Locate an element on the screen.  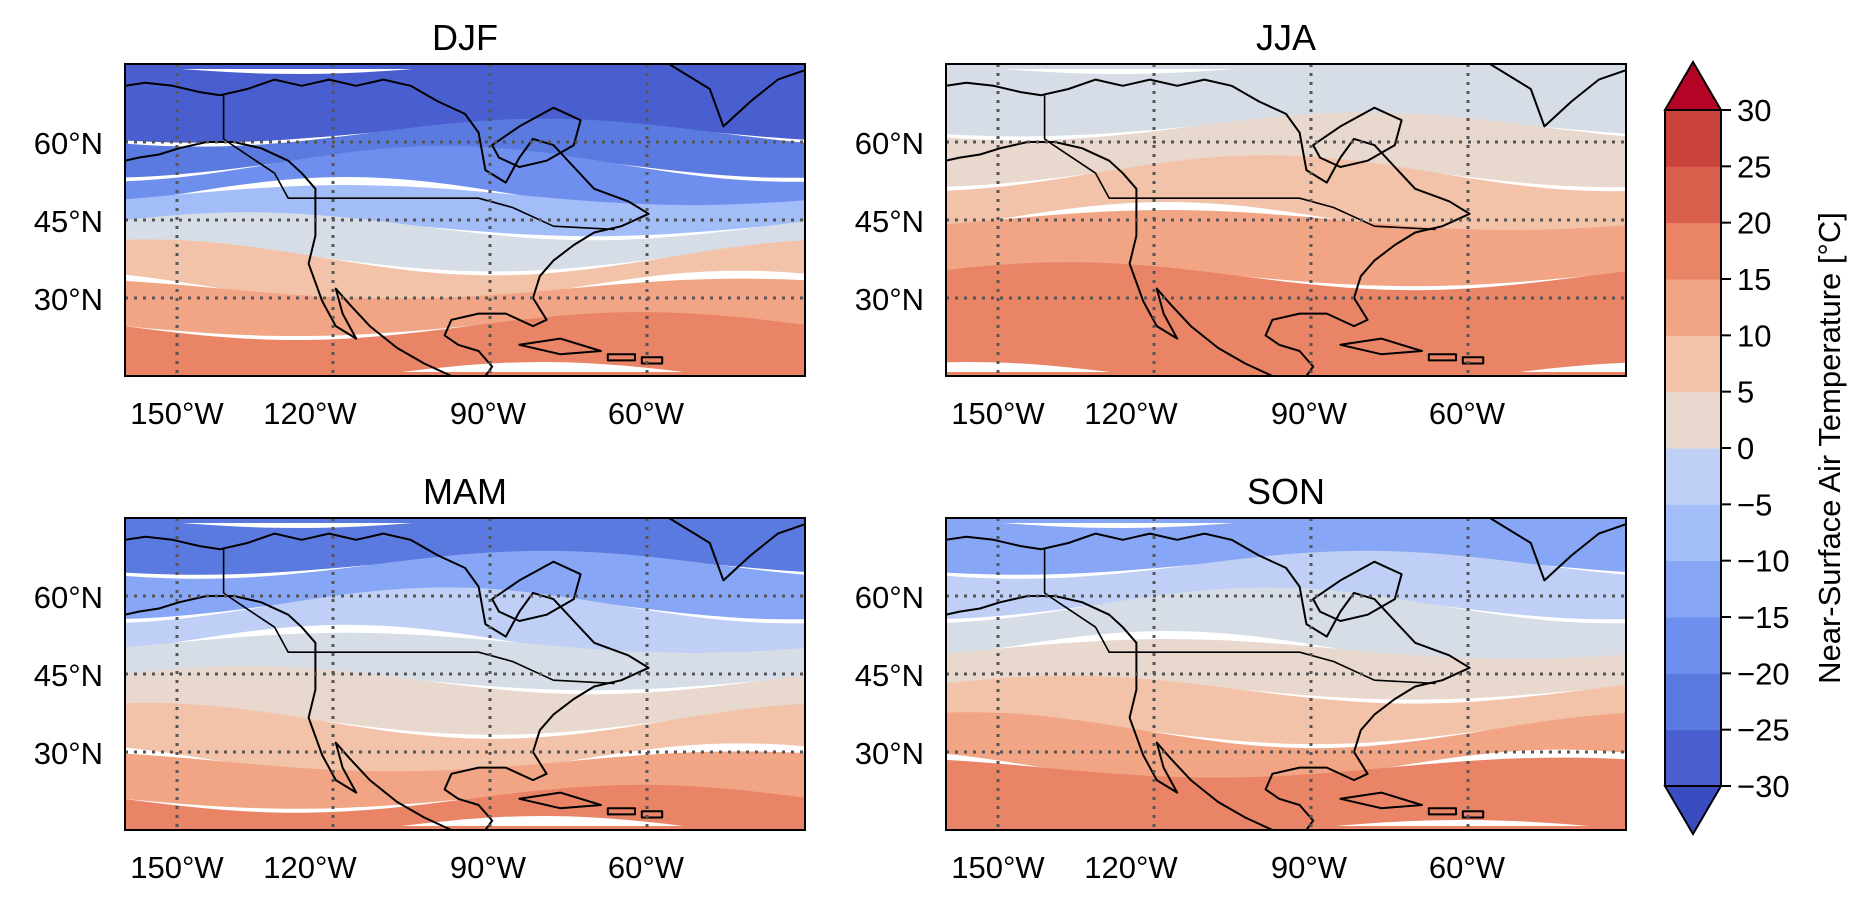
colorbar-tick-label: −30 is located at coordinates (1763, 786).